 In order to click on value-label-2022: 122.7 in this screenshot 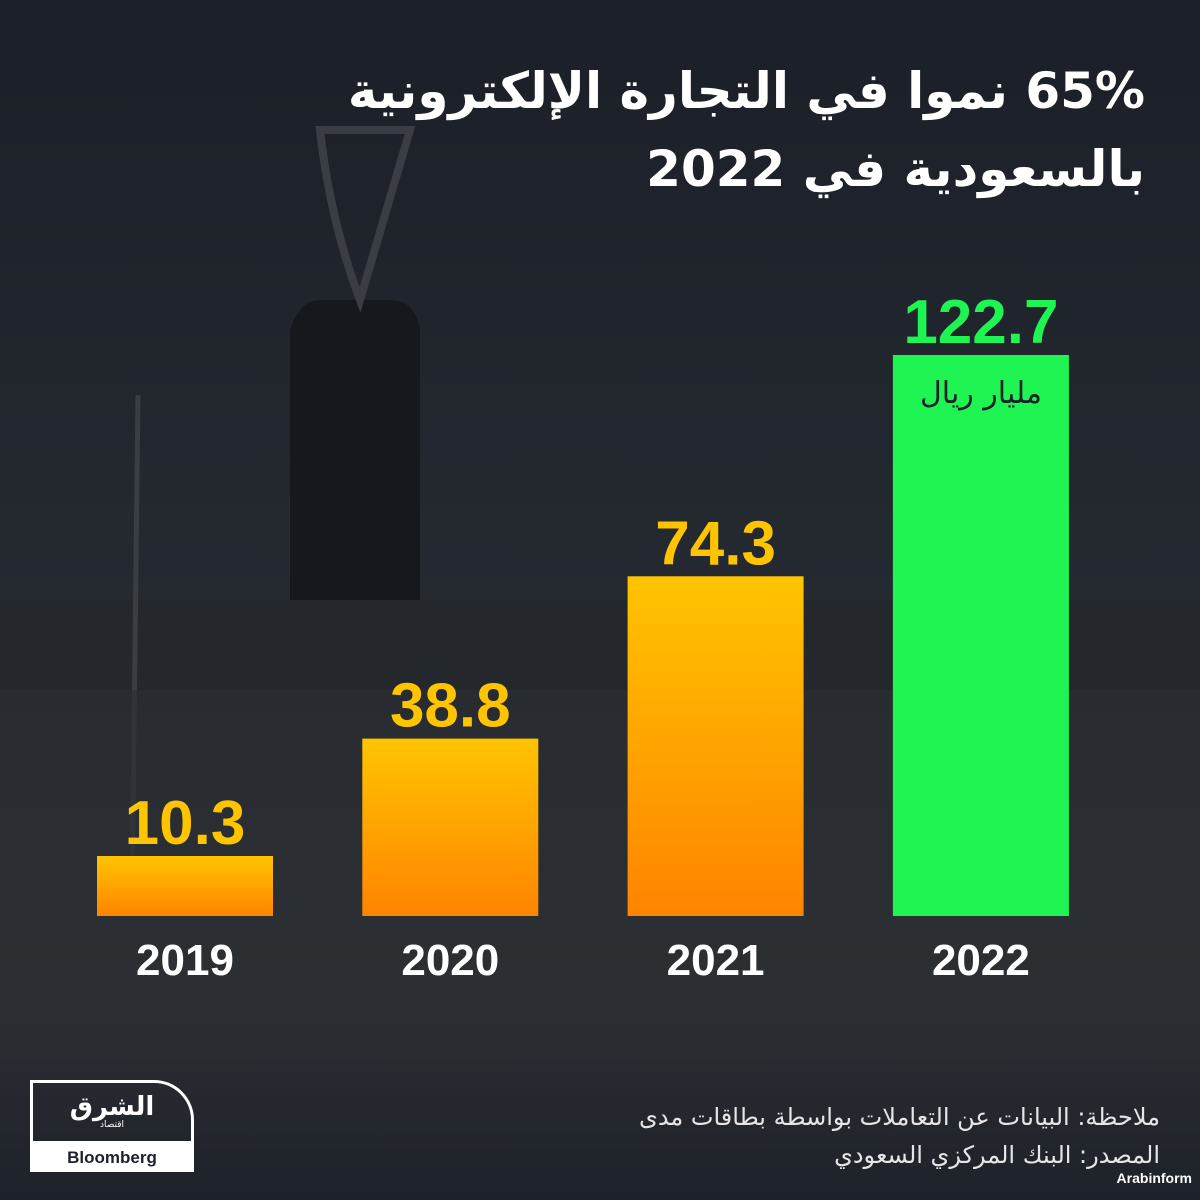, I will do `click(980, 322)`.